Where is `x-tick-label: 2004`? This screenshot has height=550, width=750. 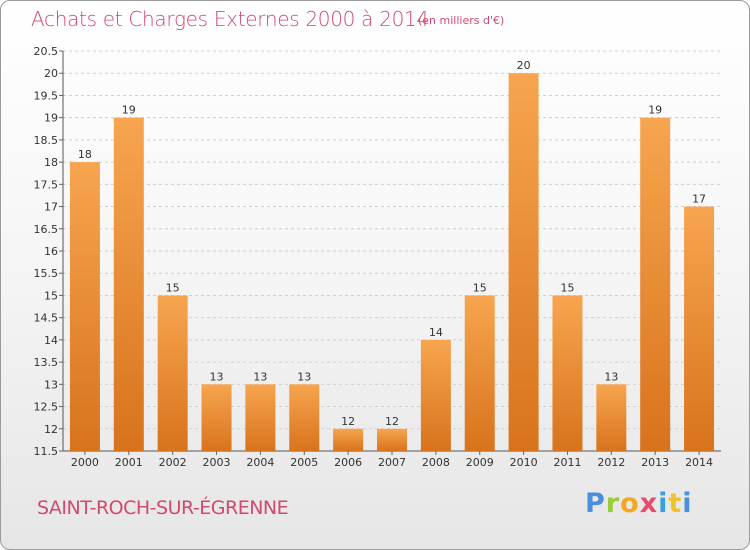 x-tick-label: 2004 is located at coordinates (260, 462).